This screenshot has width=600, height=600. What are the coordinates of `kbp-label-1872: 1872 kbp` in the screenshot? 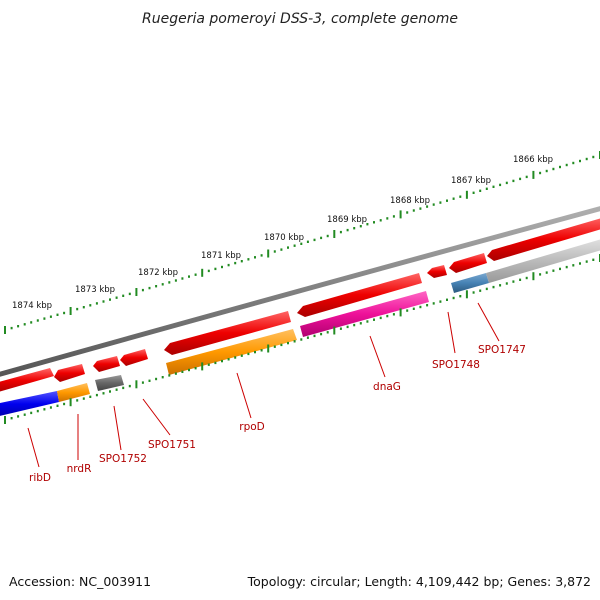 It's located at (158, 273).